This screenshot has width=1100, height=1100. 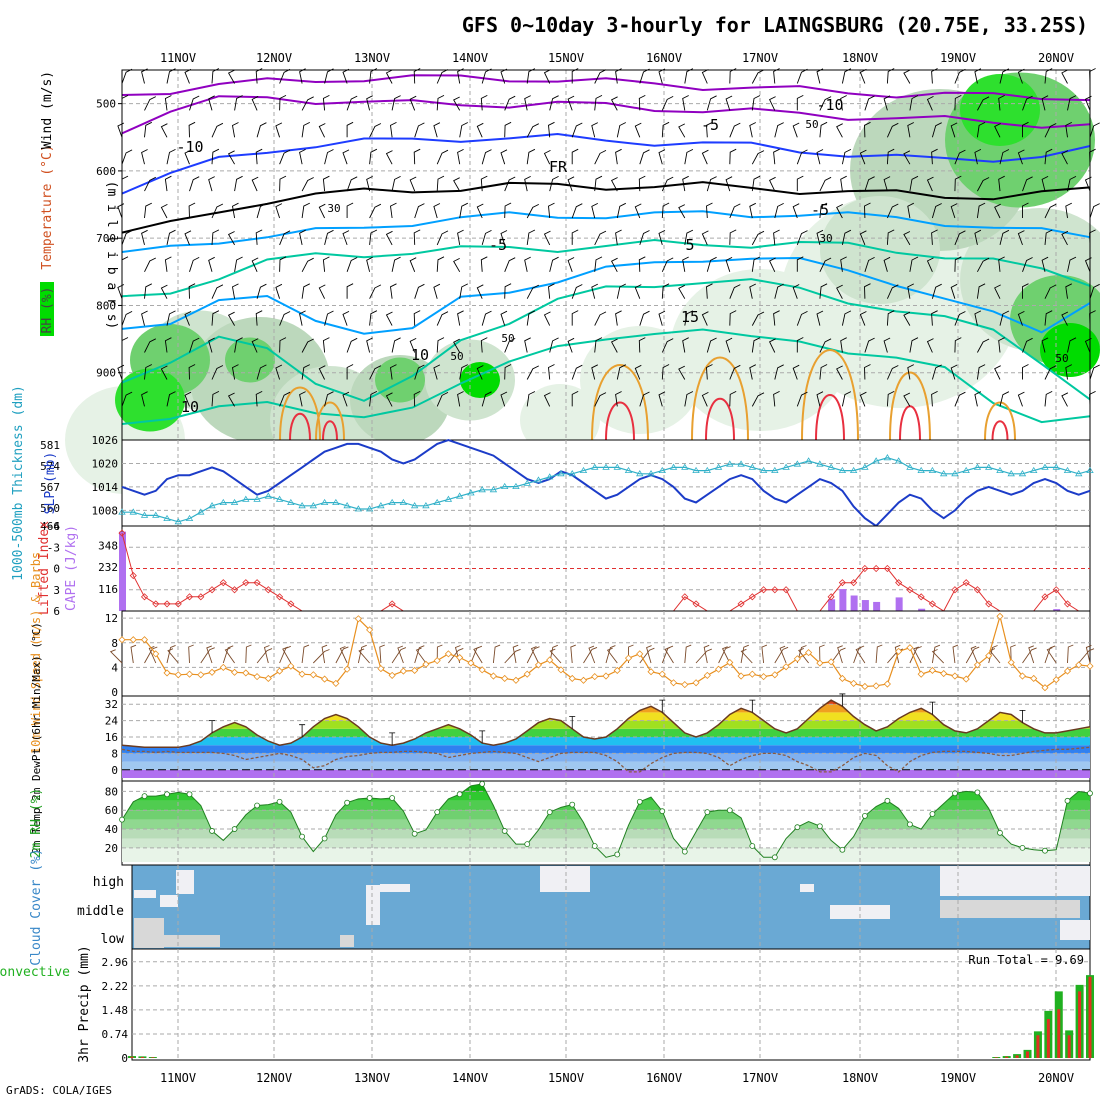 What do you see at coordinates (106, 171) in the screenshot?
I see `pressure-tick: 600` at bounding box center [106, 171].